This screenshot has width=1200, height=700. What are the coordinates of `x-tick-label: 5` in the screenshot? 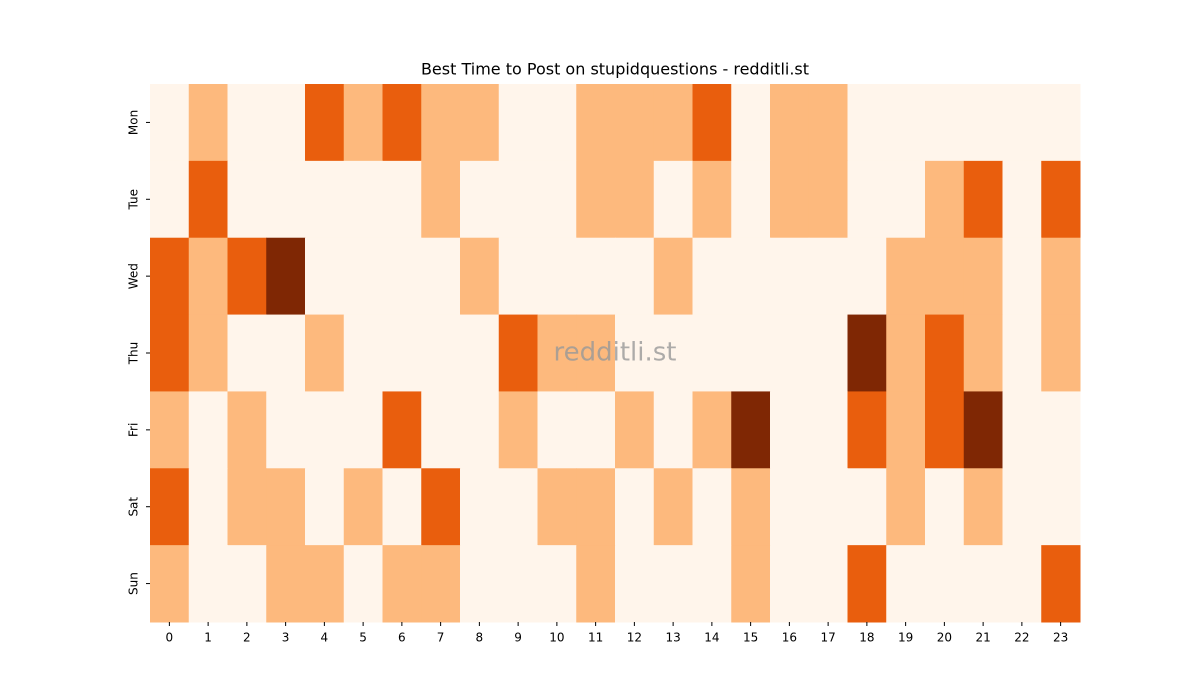 It's located at (363, 638).